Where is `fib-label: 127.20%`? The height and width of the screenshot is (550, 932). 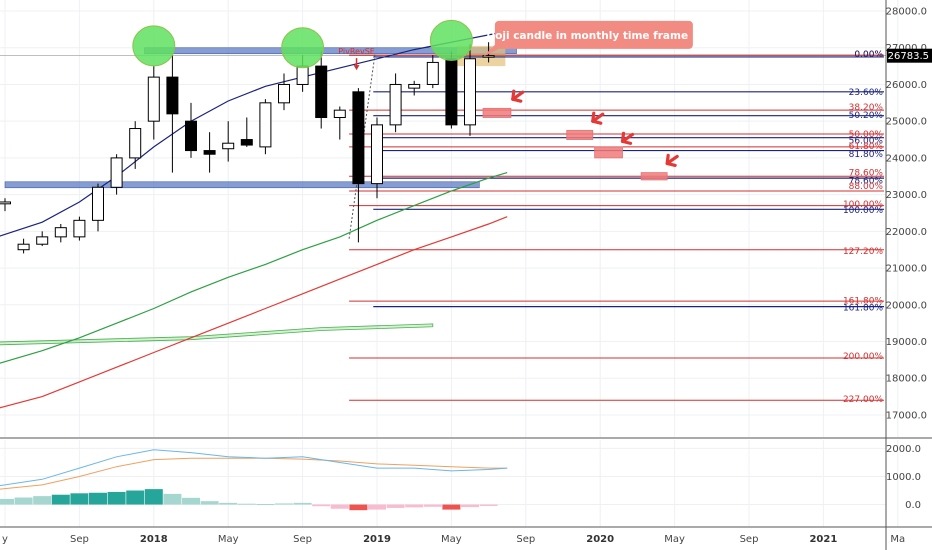 fib-label: 127.20% is located at coordinates (863, 252).